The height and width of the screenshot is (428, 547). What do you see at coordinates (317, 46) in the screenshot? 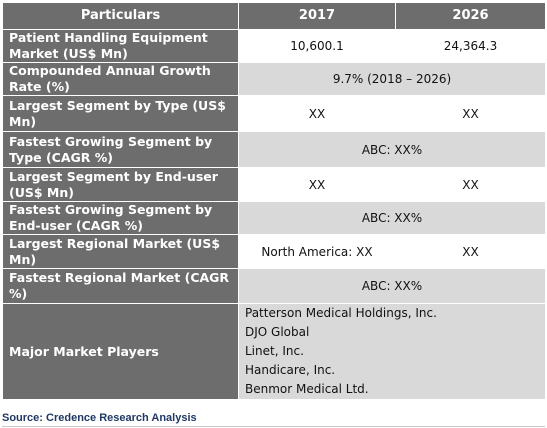
I see `value-2017: 10,600.1` at bounding box center [317, 46].